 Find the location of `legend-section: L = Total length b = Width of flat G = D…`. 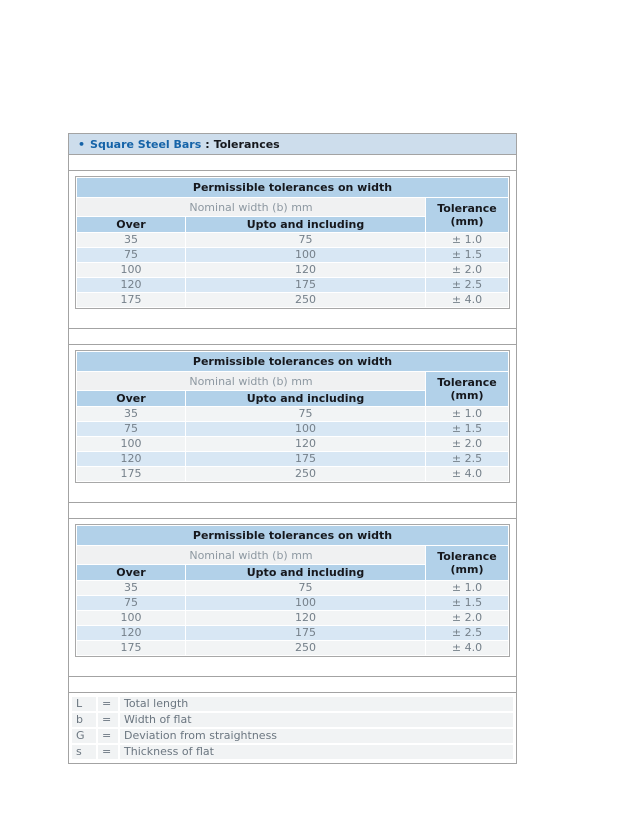

legend-section: L = Total length b = Width of flat G = D… is located at coordinates (292, 728).